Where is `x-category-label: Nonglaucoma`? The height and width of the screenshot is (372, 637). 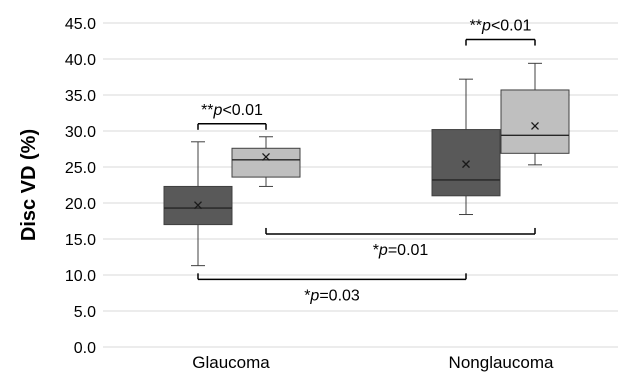 x-category-label: Nonglaucoma is located at coordinates (501, 362).